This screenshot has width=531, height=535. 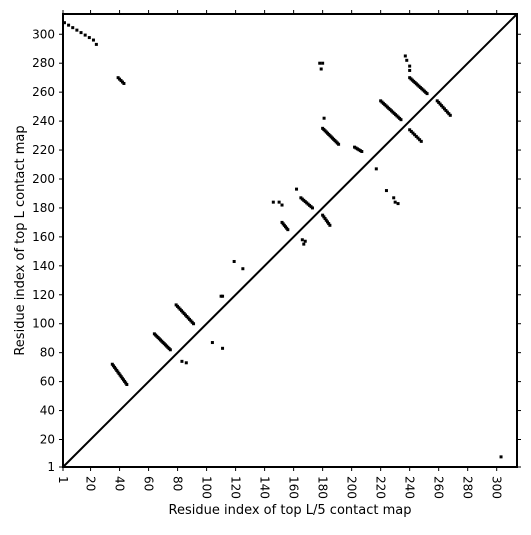 I want to click on y-tick-label: 40, so click(x=47, y=411).